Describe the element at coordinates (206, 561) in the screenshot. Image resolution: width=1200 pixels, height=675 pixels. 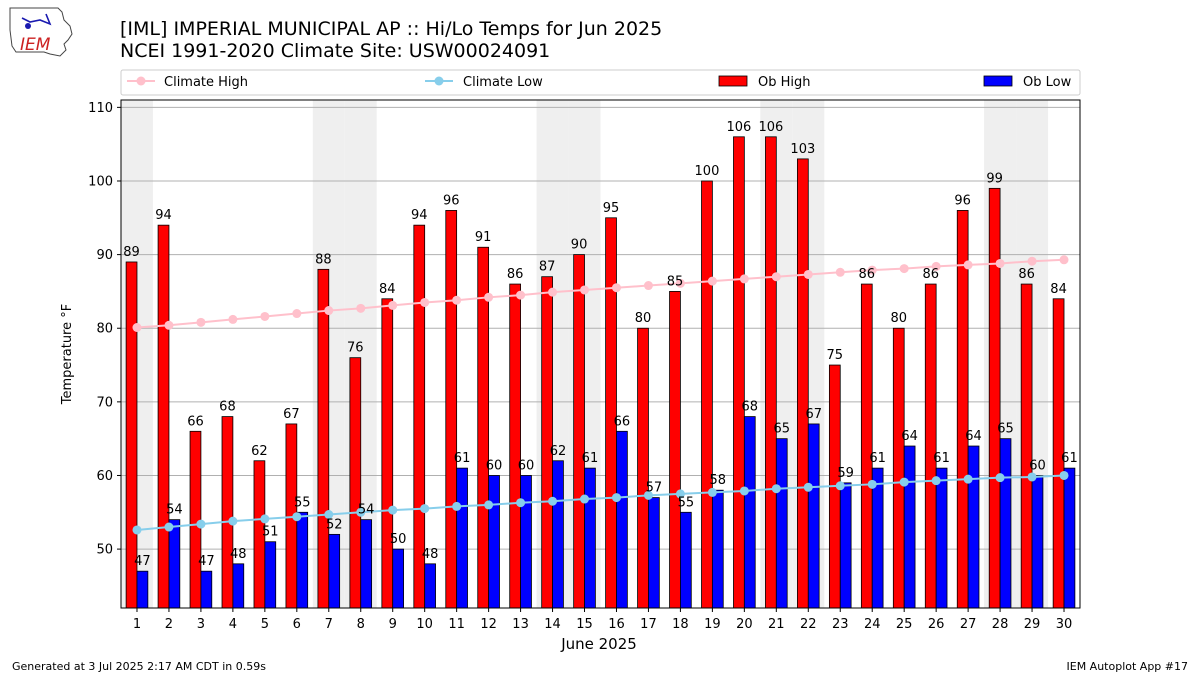
I see `ob-low-label-3: 47` at that location.